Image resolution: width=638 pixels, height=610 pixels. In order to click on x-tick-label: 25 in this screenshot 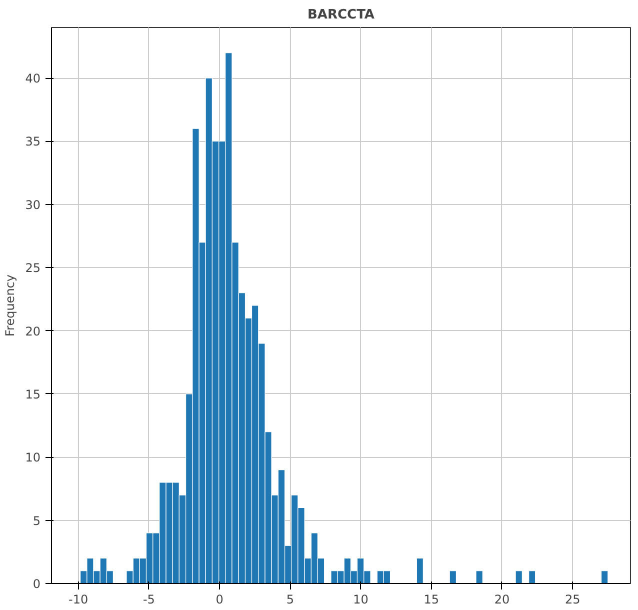, I will do `click(572, 599)`.